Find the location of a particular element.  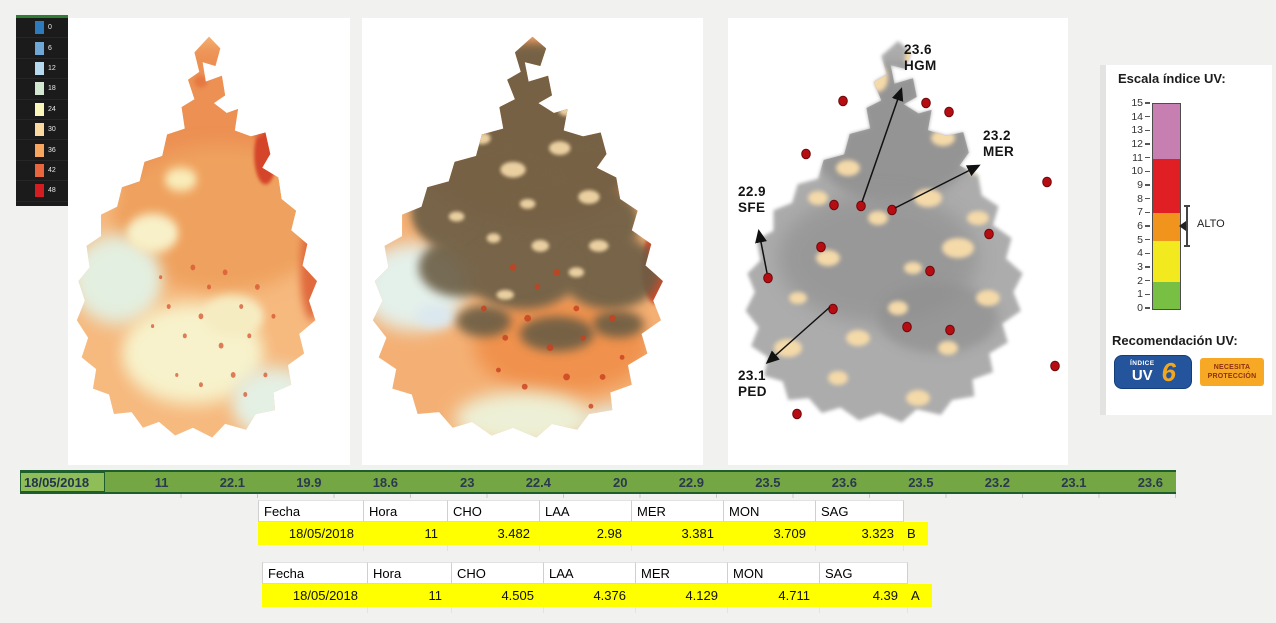

hourly-date-cell: 18/05/2018 is located at coordinates (62, 482).